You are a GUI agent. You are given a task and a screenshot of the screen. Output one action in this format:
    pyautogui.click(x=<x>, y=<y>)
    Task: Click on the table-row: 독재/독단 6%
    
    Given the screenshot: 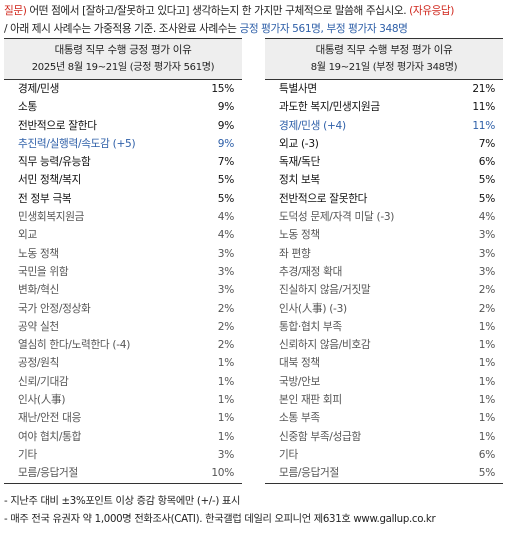 What is the action you would take?
    pyautogui.click(x=384, y=162)
    